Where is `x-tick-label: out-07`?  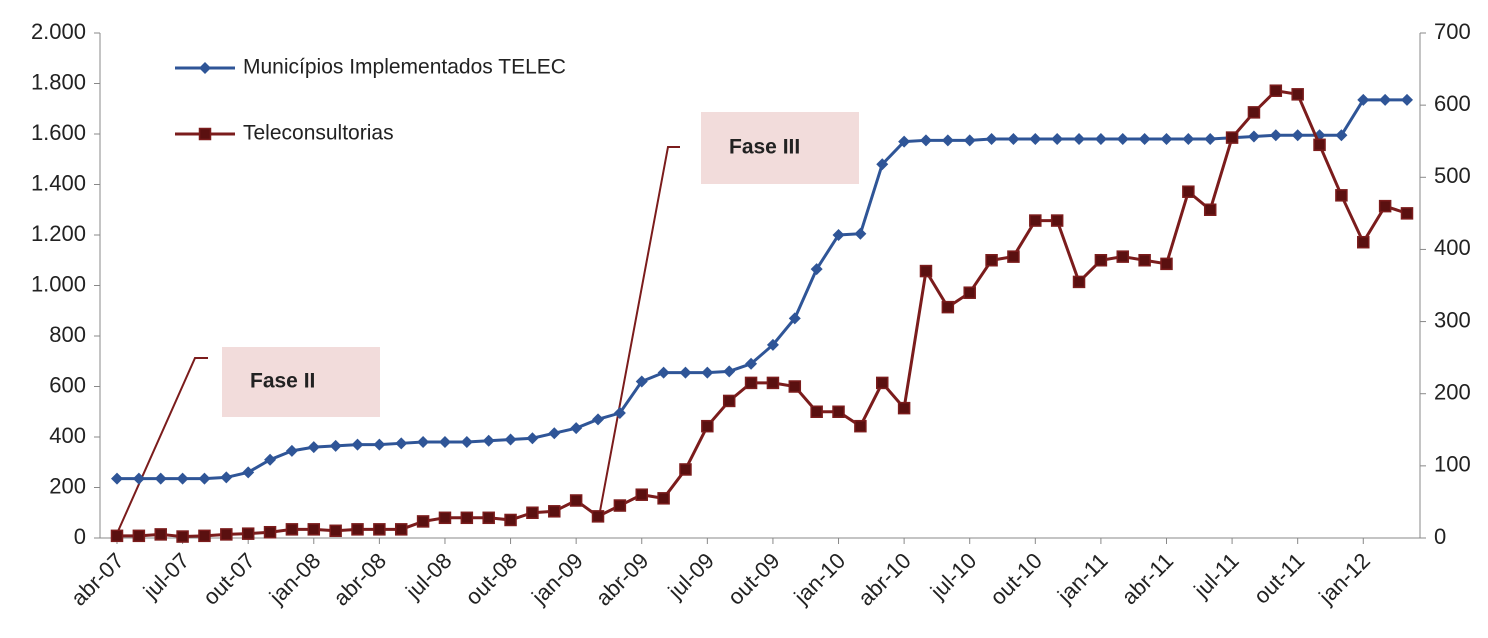
x-tick-label: out-07 is located at coordinates (229, 579).